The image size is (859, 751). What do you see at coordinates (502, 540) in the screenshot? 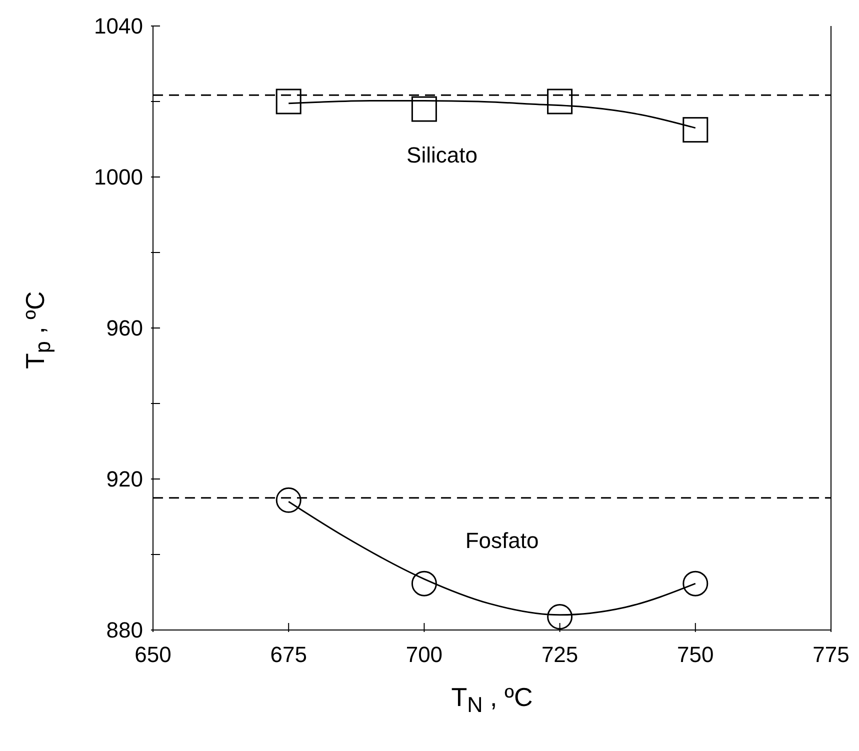
I see `series-label: Fosfato` at bounding box center [502, 540].